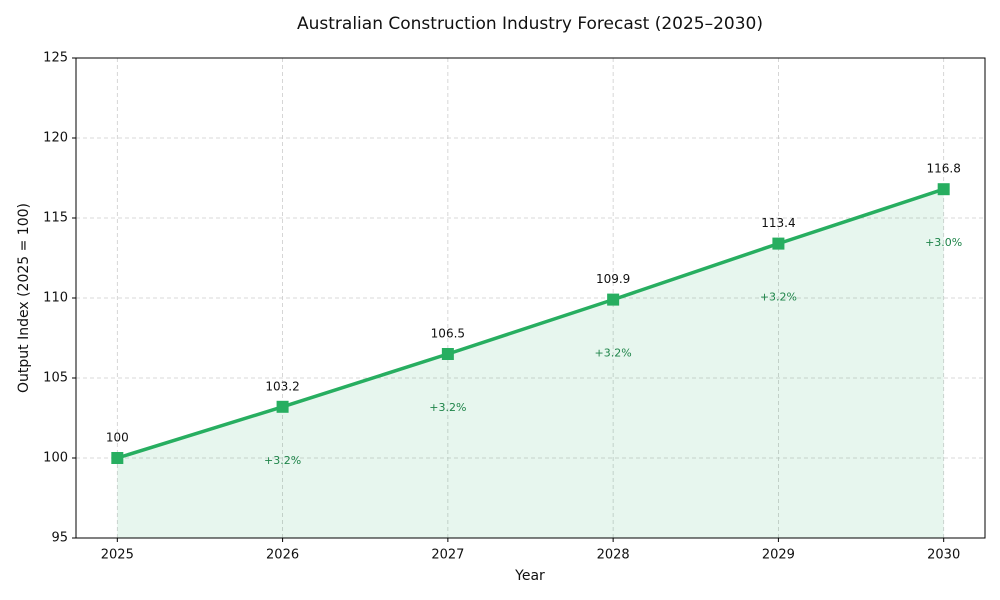  Describe the element at coordinates (778, 555) in the screenshot. I see `x-tick-label: 2029` at that location.